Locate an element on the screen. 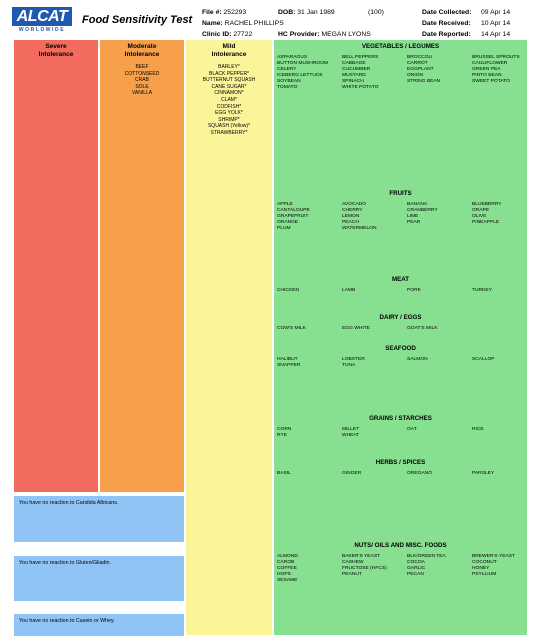 Image resolution: width=541 pixels, height=638 pixels. food-item: RICE is located at coordinates (478, 429).